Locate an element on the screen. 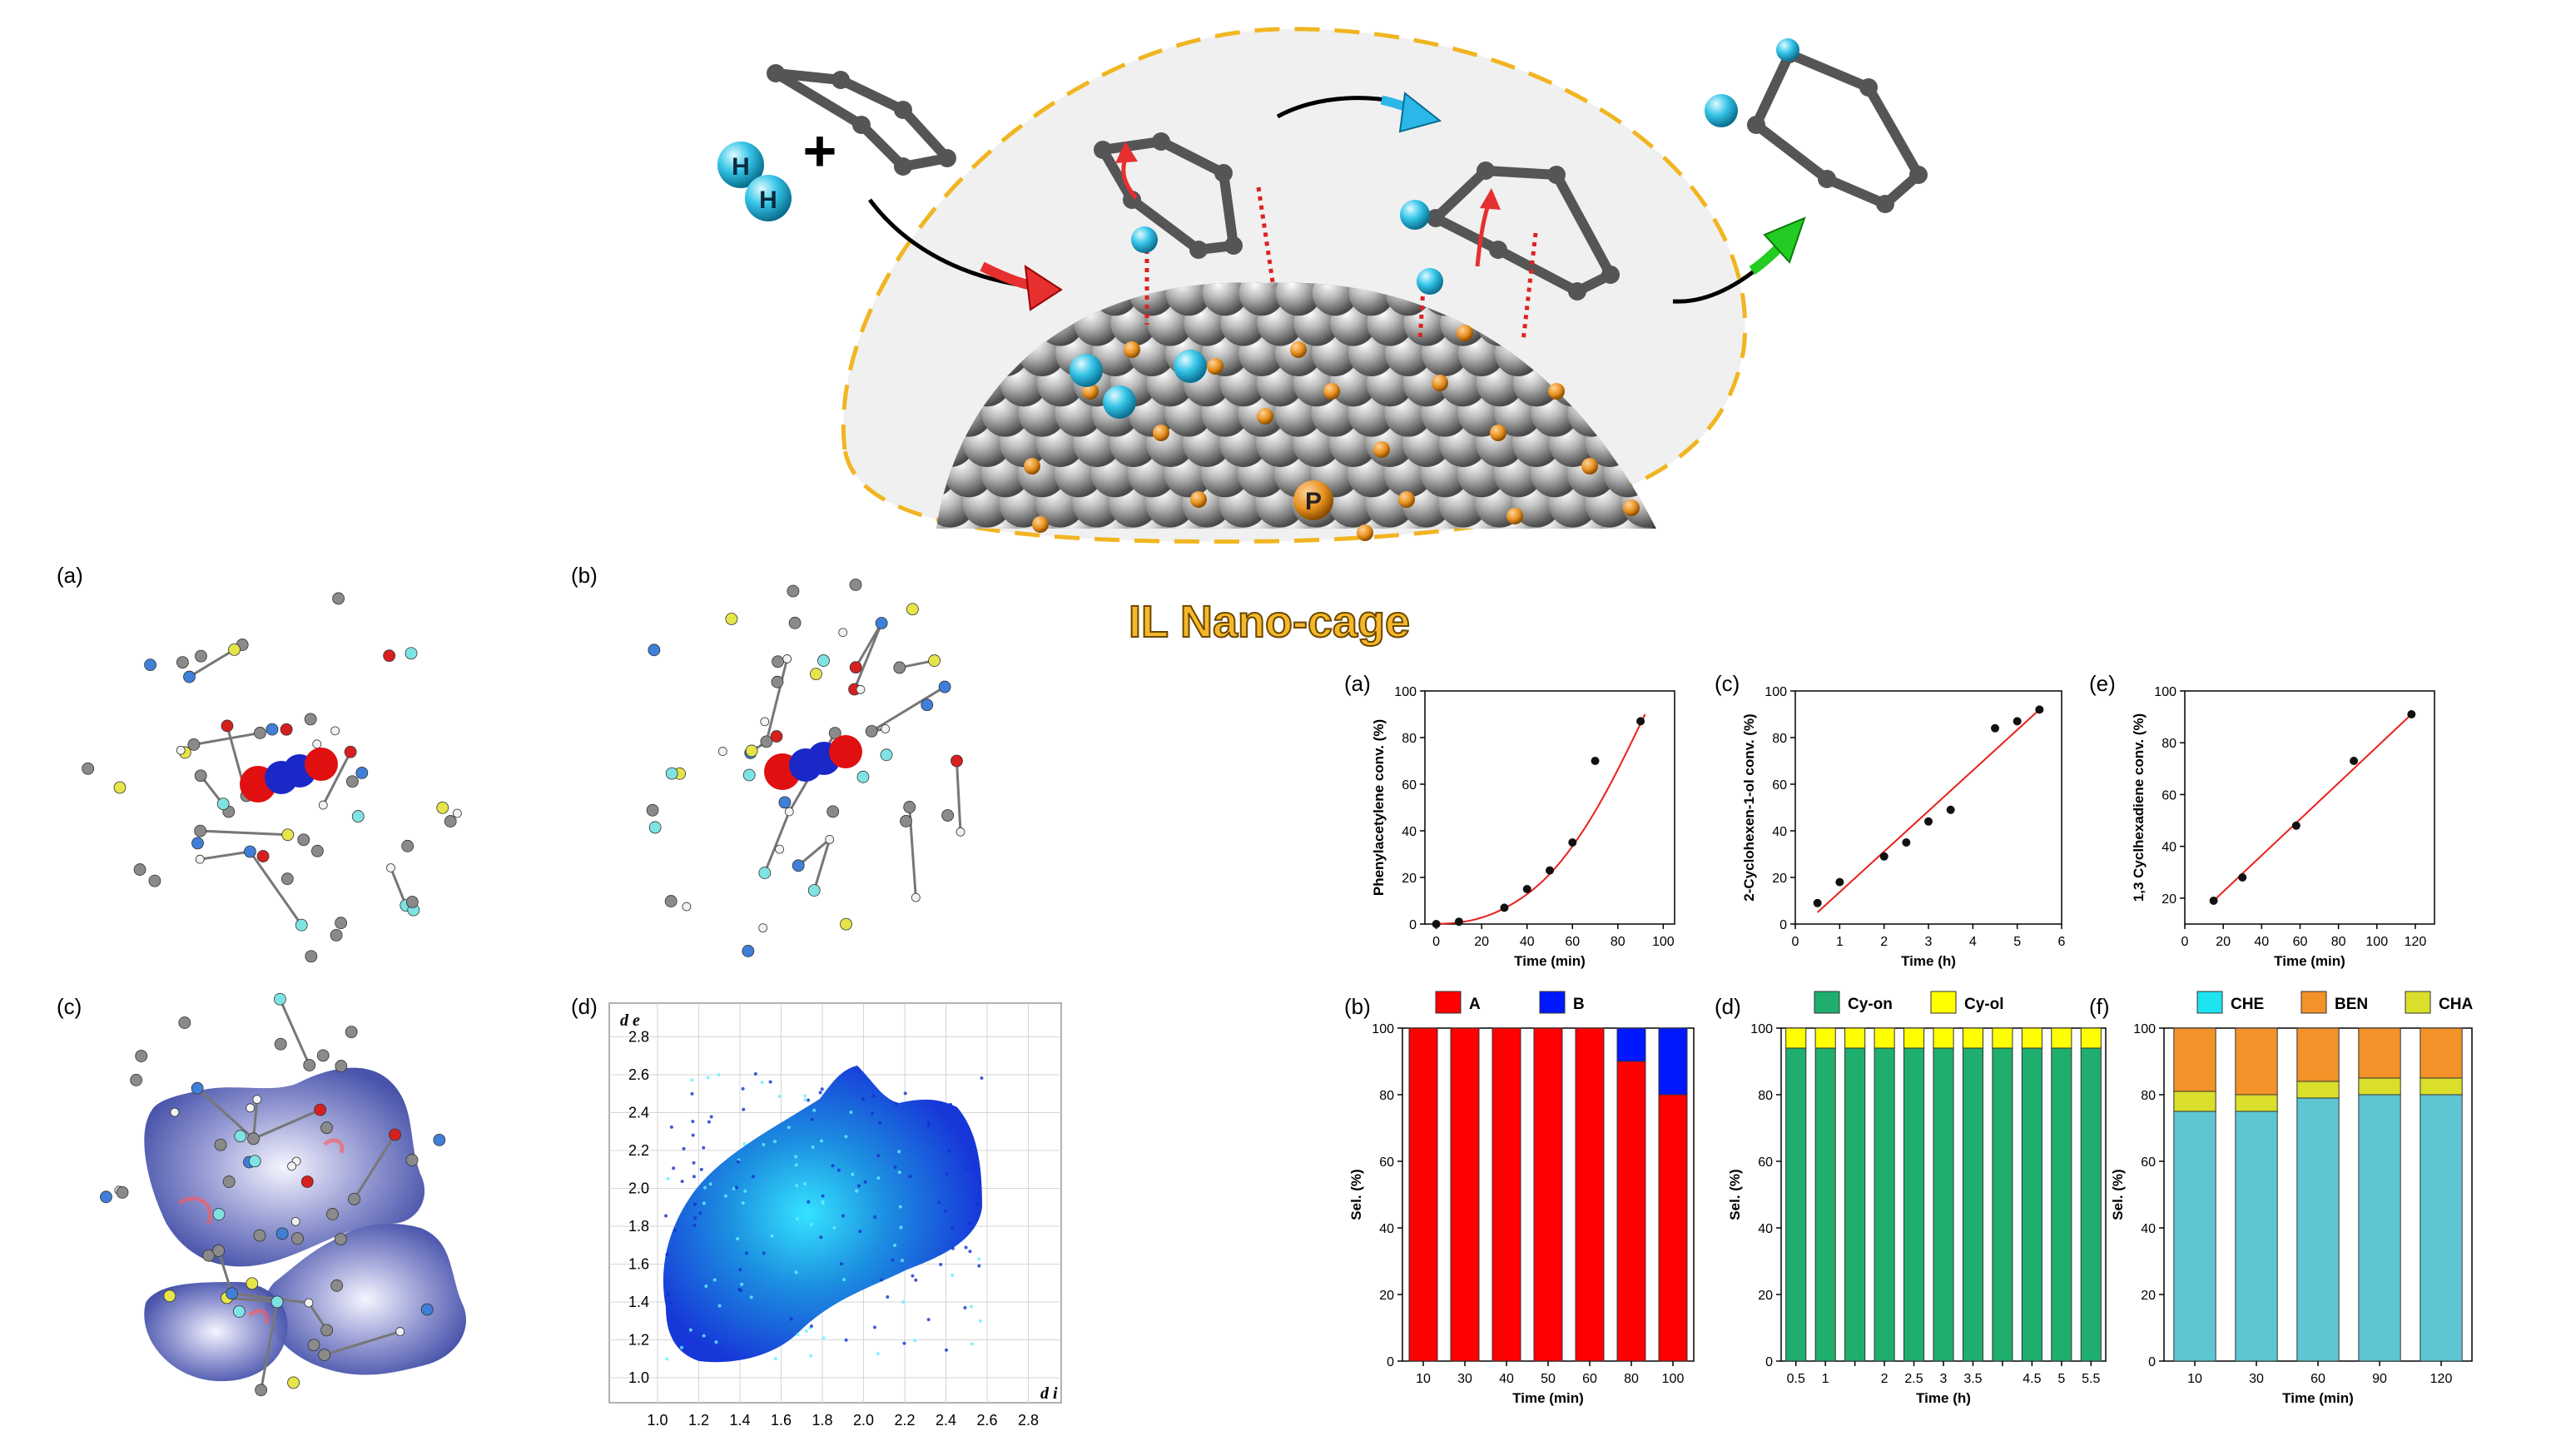  x-axis-title: Time (h) is located at coordinates (1943, 1398).